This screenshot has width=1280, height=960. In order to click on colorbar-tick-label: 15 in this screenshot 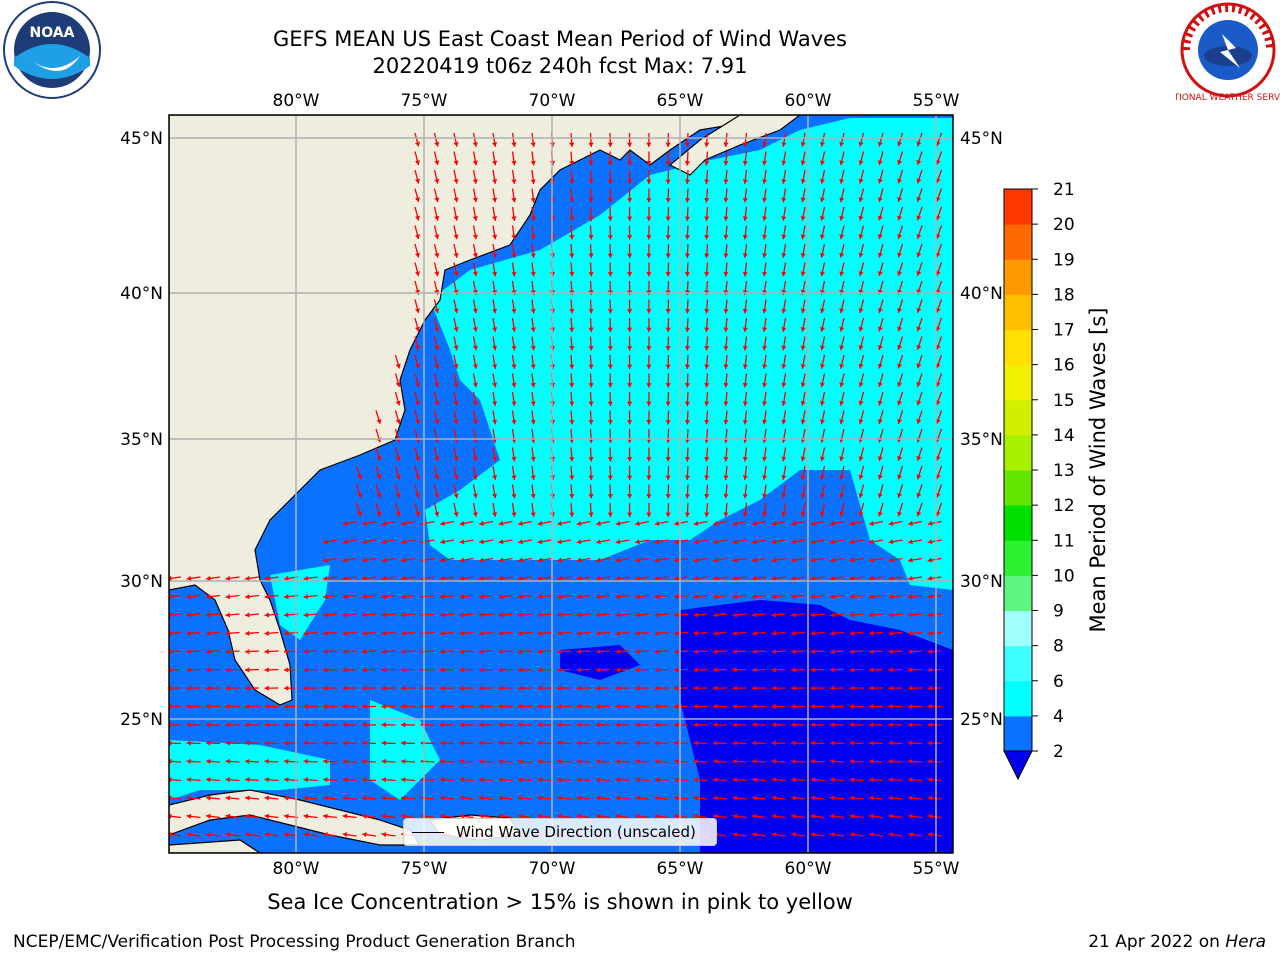, I will do `click(1064, 401)`.